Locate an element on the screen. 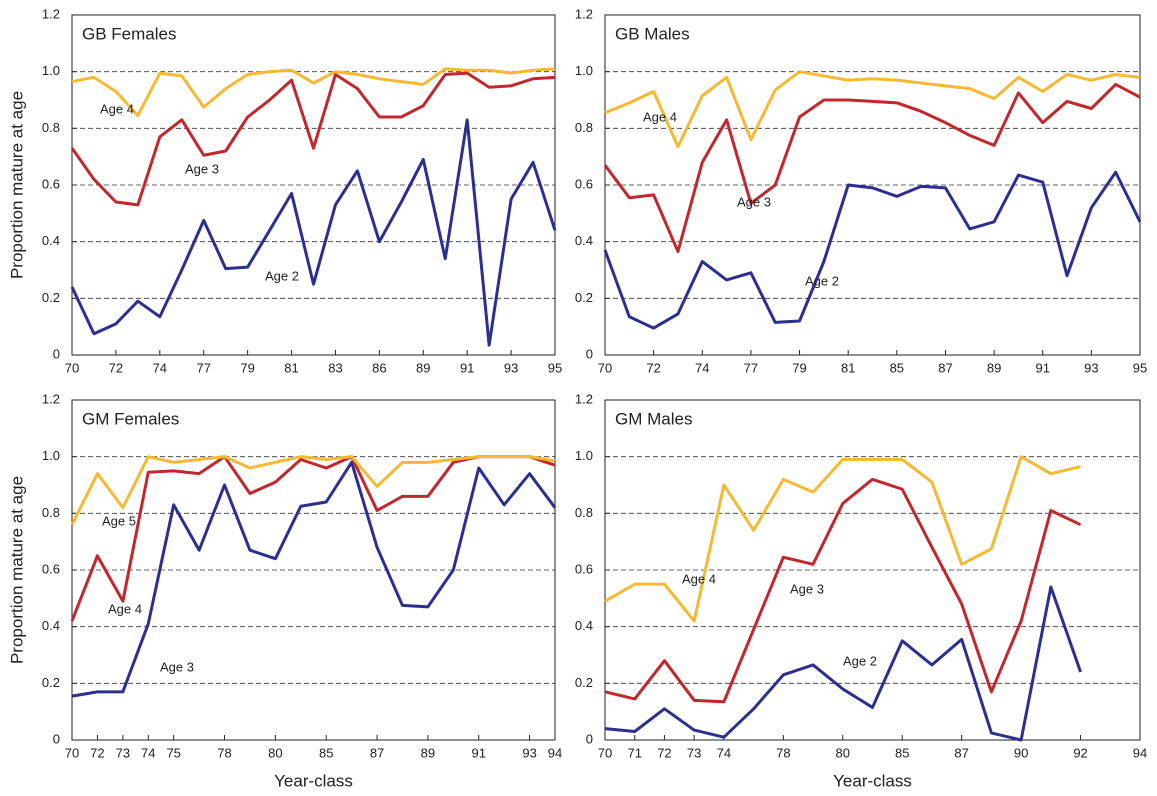  chart-title: GB Males is located at coordinates (652, 33).